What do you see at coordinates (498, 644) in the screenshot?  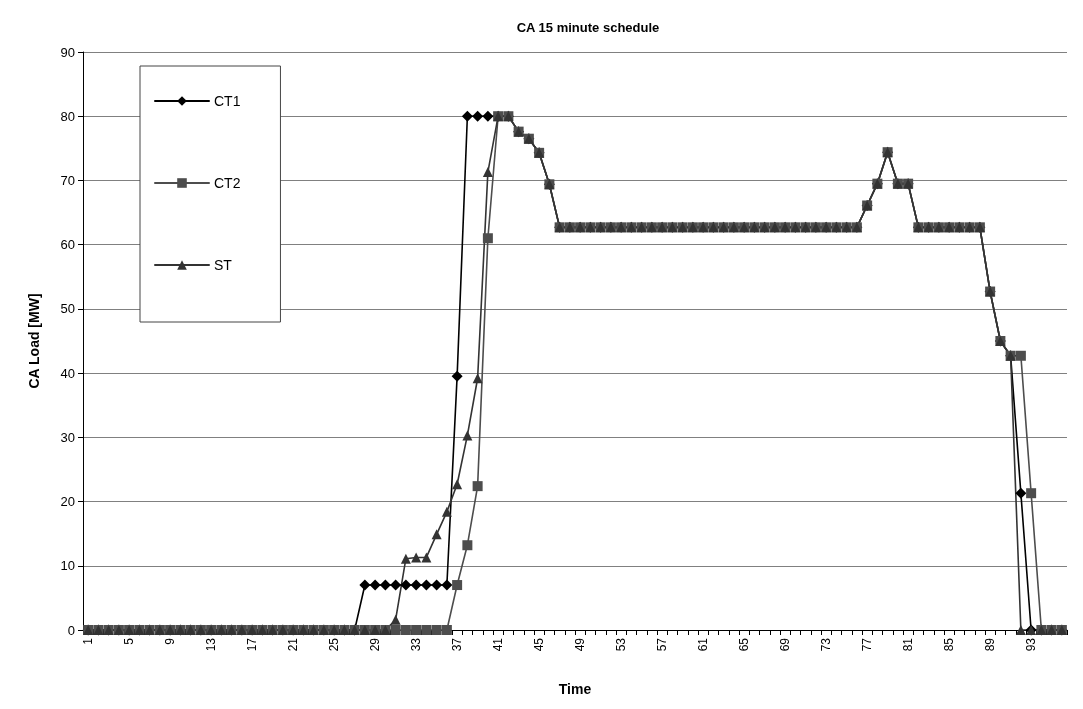 I see `x-tick-label: 41` at bounding box center [498, 644].